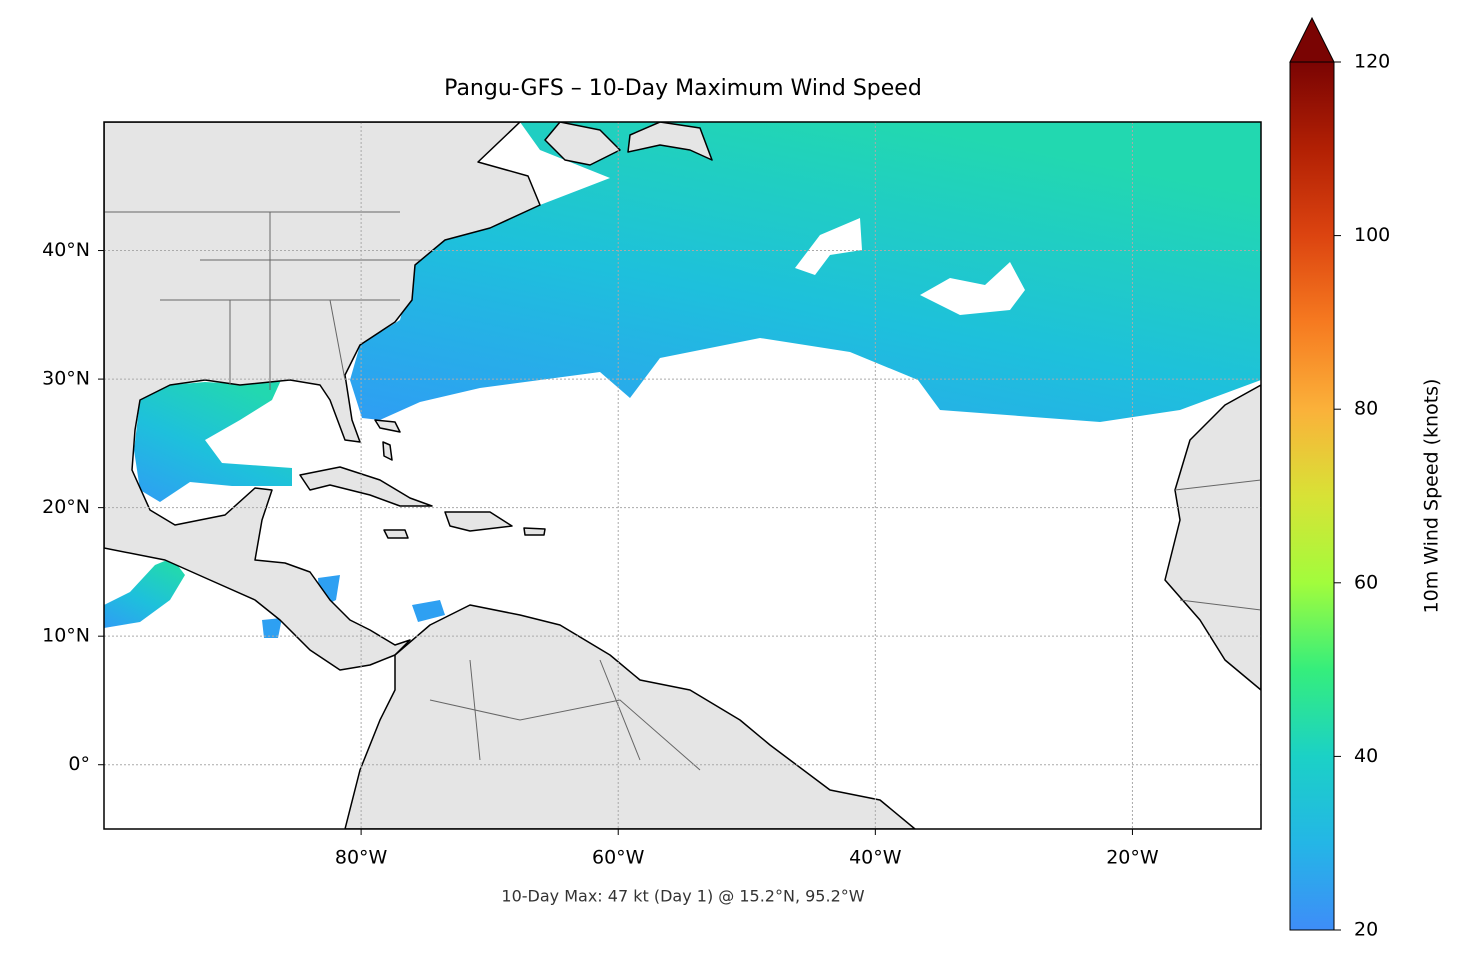  Describe the element at coordinates (1312, 39) in the screenshot. I see `colorbar-extend` at that location.